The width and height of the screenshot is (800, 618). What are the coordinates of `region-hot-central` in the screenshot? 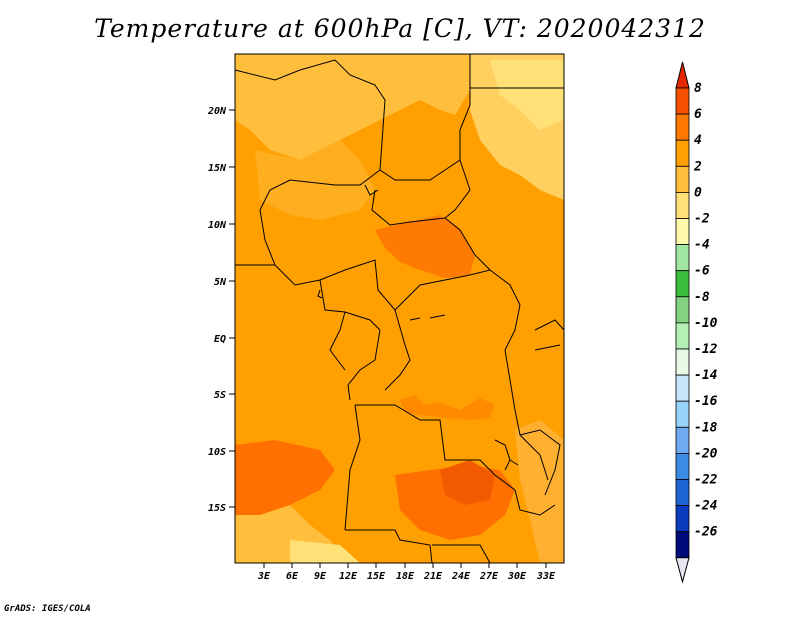 It's located at (425, 246).